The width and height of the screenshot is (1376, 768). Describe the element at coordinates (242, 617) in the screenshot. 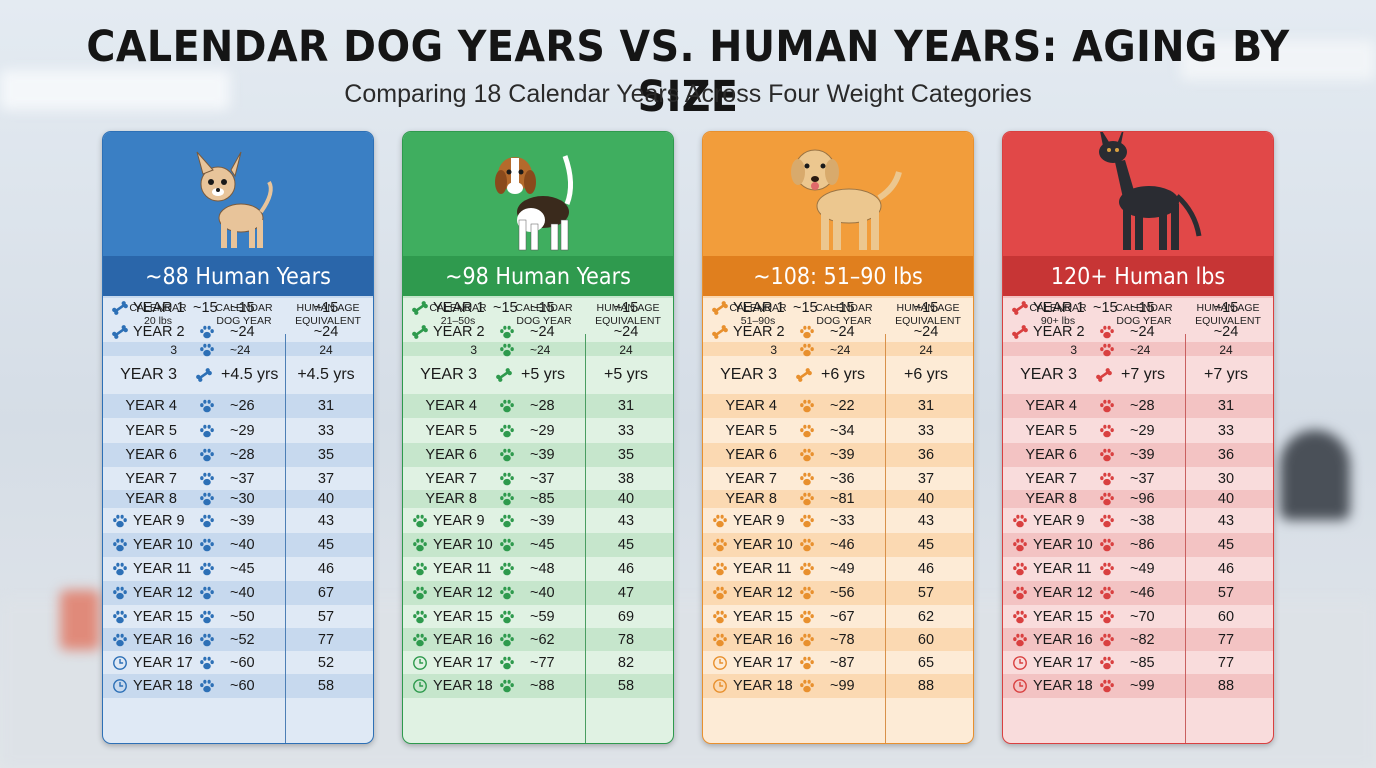

I see `dog-year-value: ~50` at that location.